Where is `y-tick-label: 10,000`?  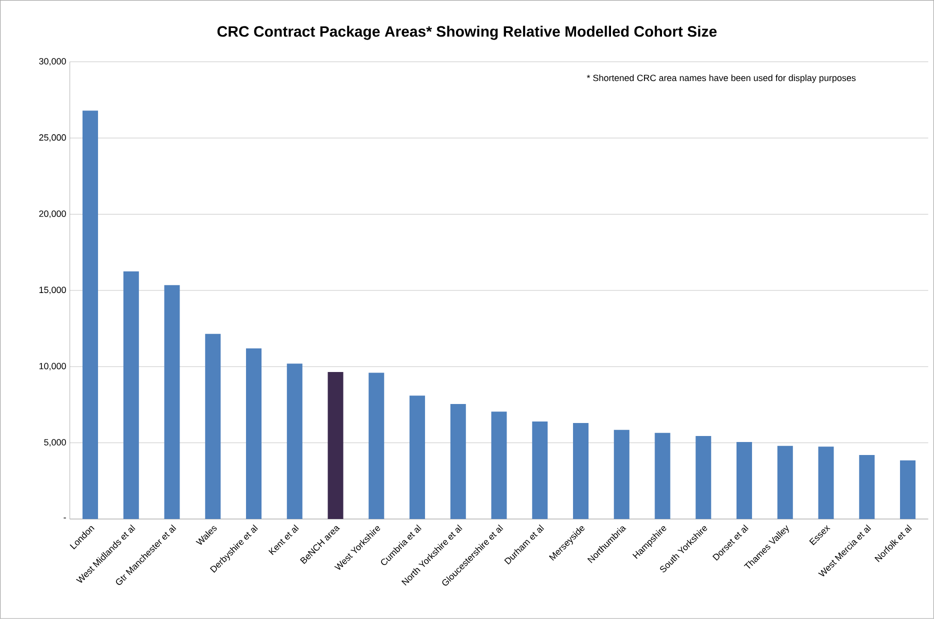 y-tick-label: 10,000 is located at coordinates (52, 366).